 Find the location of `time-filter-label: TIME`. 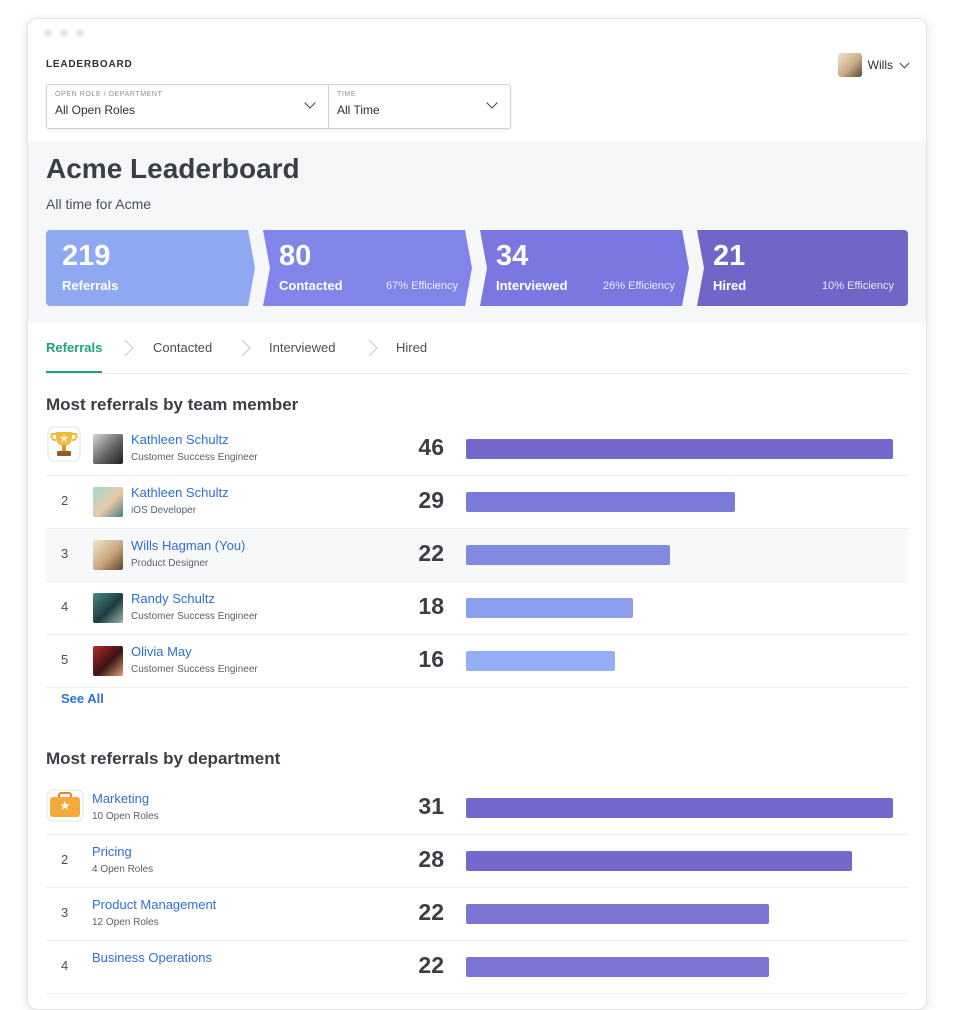

time-filter-label: TIME is located at coordinates (347, 94).